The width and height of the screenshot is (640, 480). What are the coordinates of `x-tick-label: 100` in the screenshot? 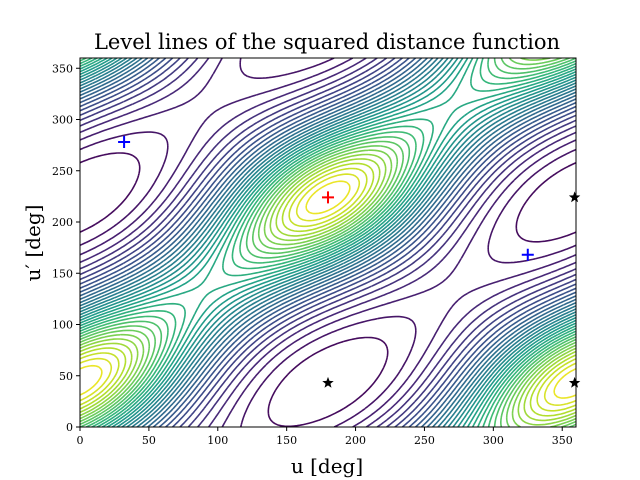 It's located at (217, 440).